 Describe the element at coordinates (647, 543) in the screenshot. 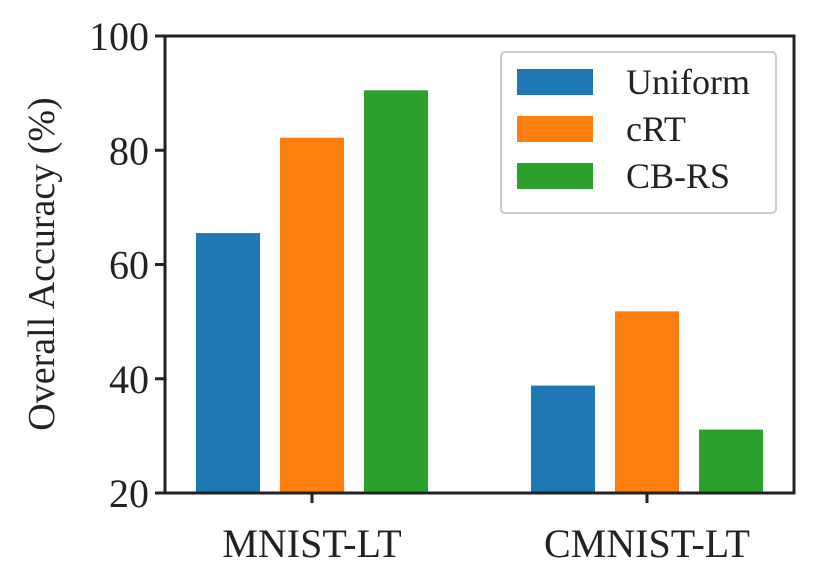

I see `x-tick-label: CMNIST-LT` at that location.